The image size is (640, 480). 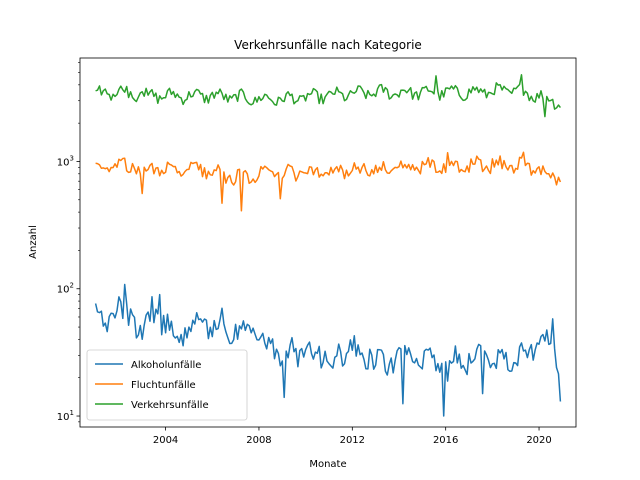 I want to click on y-tick-label-1: 10², so click(x=65, y=289).